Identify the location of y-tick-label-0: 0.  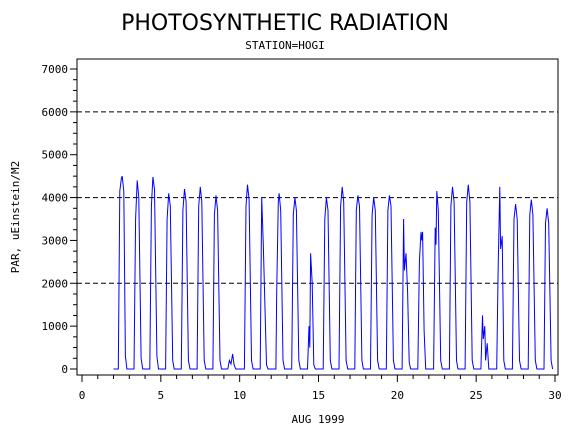
(64, 369).